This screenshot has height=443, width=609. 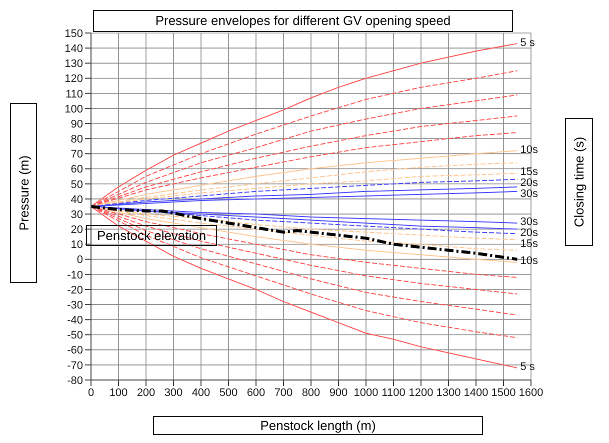 What do you see at coordinates (75, 275) in the screenshot?
I see `y-tick-label: -10` at bounding box center [75, 275].